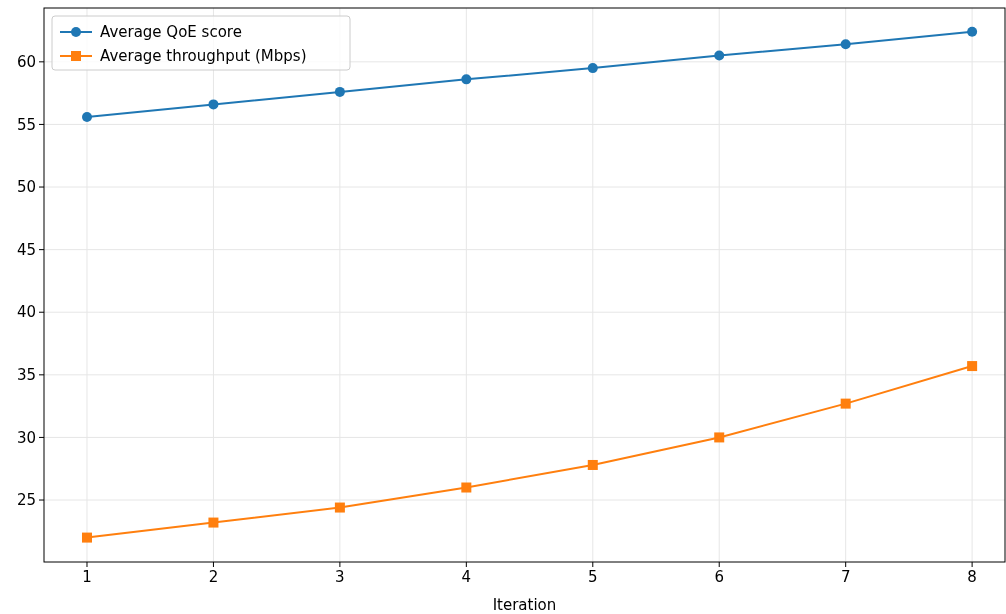 The width and height of the screenshot is (1006, 614). Describe the element at coordinates (26, 249) in the screenshot. I see `y-tick-label: 45` at that location.